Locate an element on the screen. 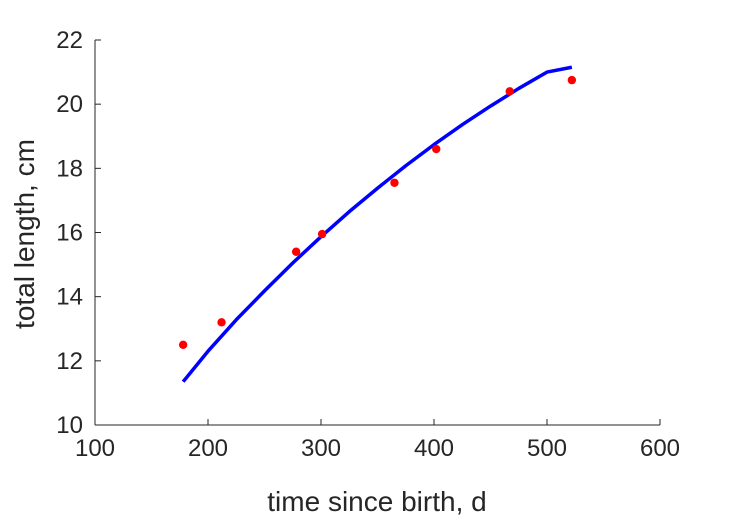  y-tick-label: 14 is located at coordinates (69, 297).